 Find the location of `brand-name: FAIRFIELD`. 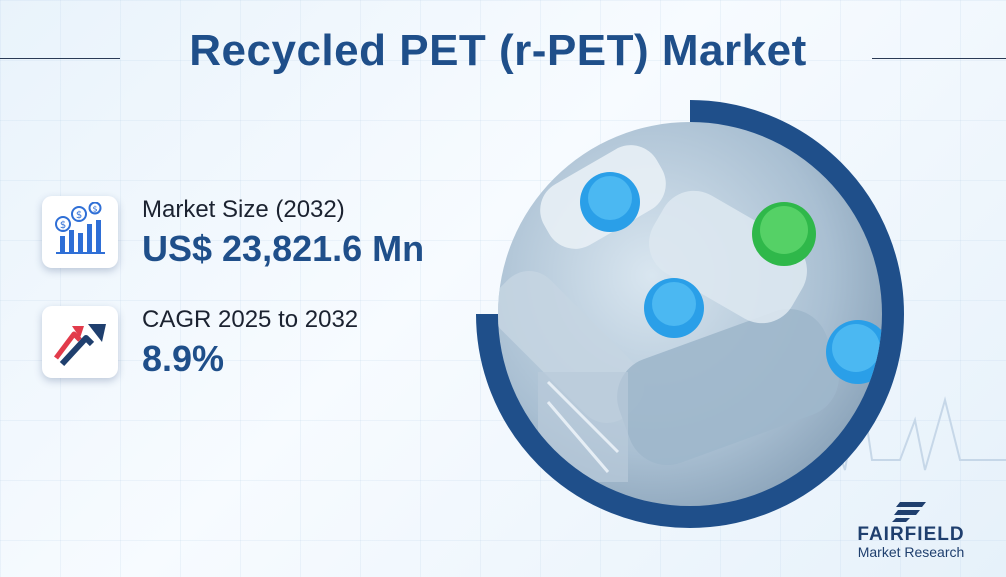

brand-name: FAIRFIELD is located at coordinates (911, 534).